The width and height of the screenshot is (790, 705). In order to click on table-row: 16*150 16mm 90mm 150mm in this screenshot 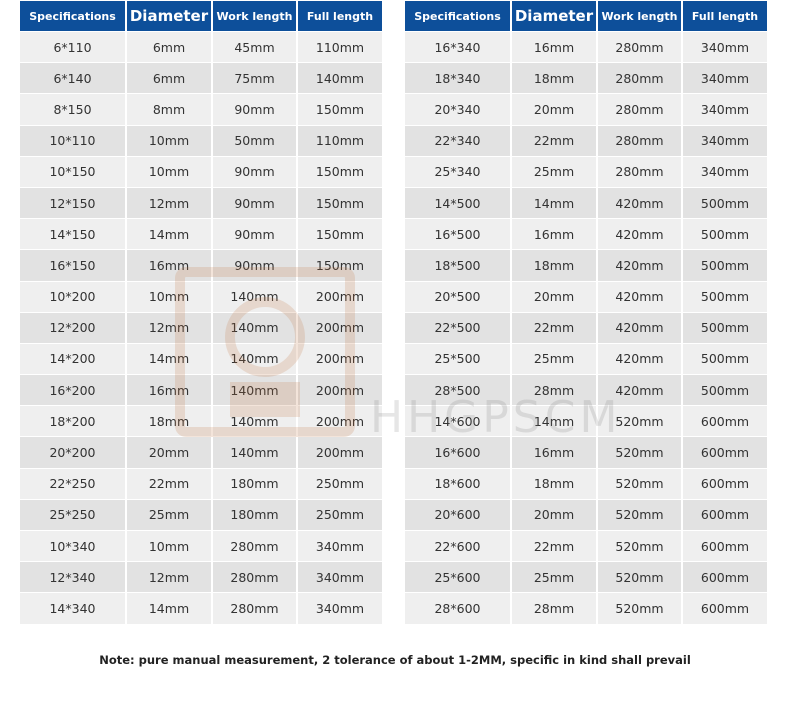, I will do `click(201, 265)`.